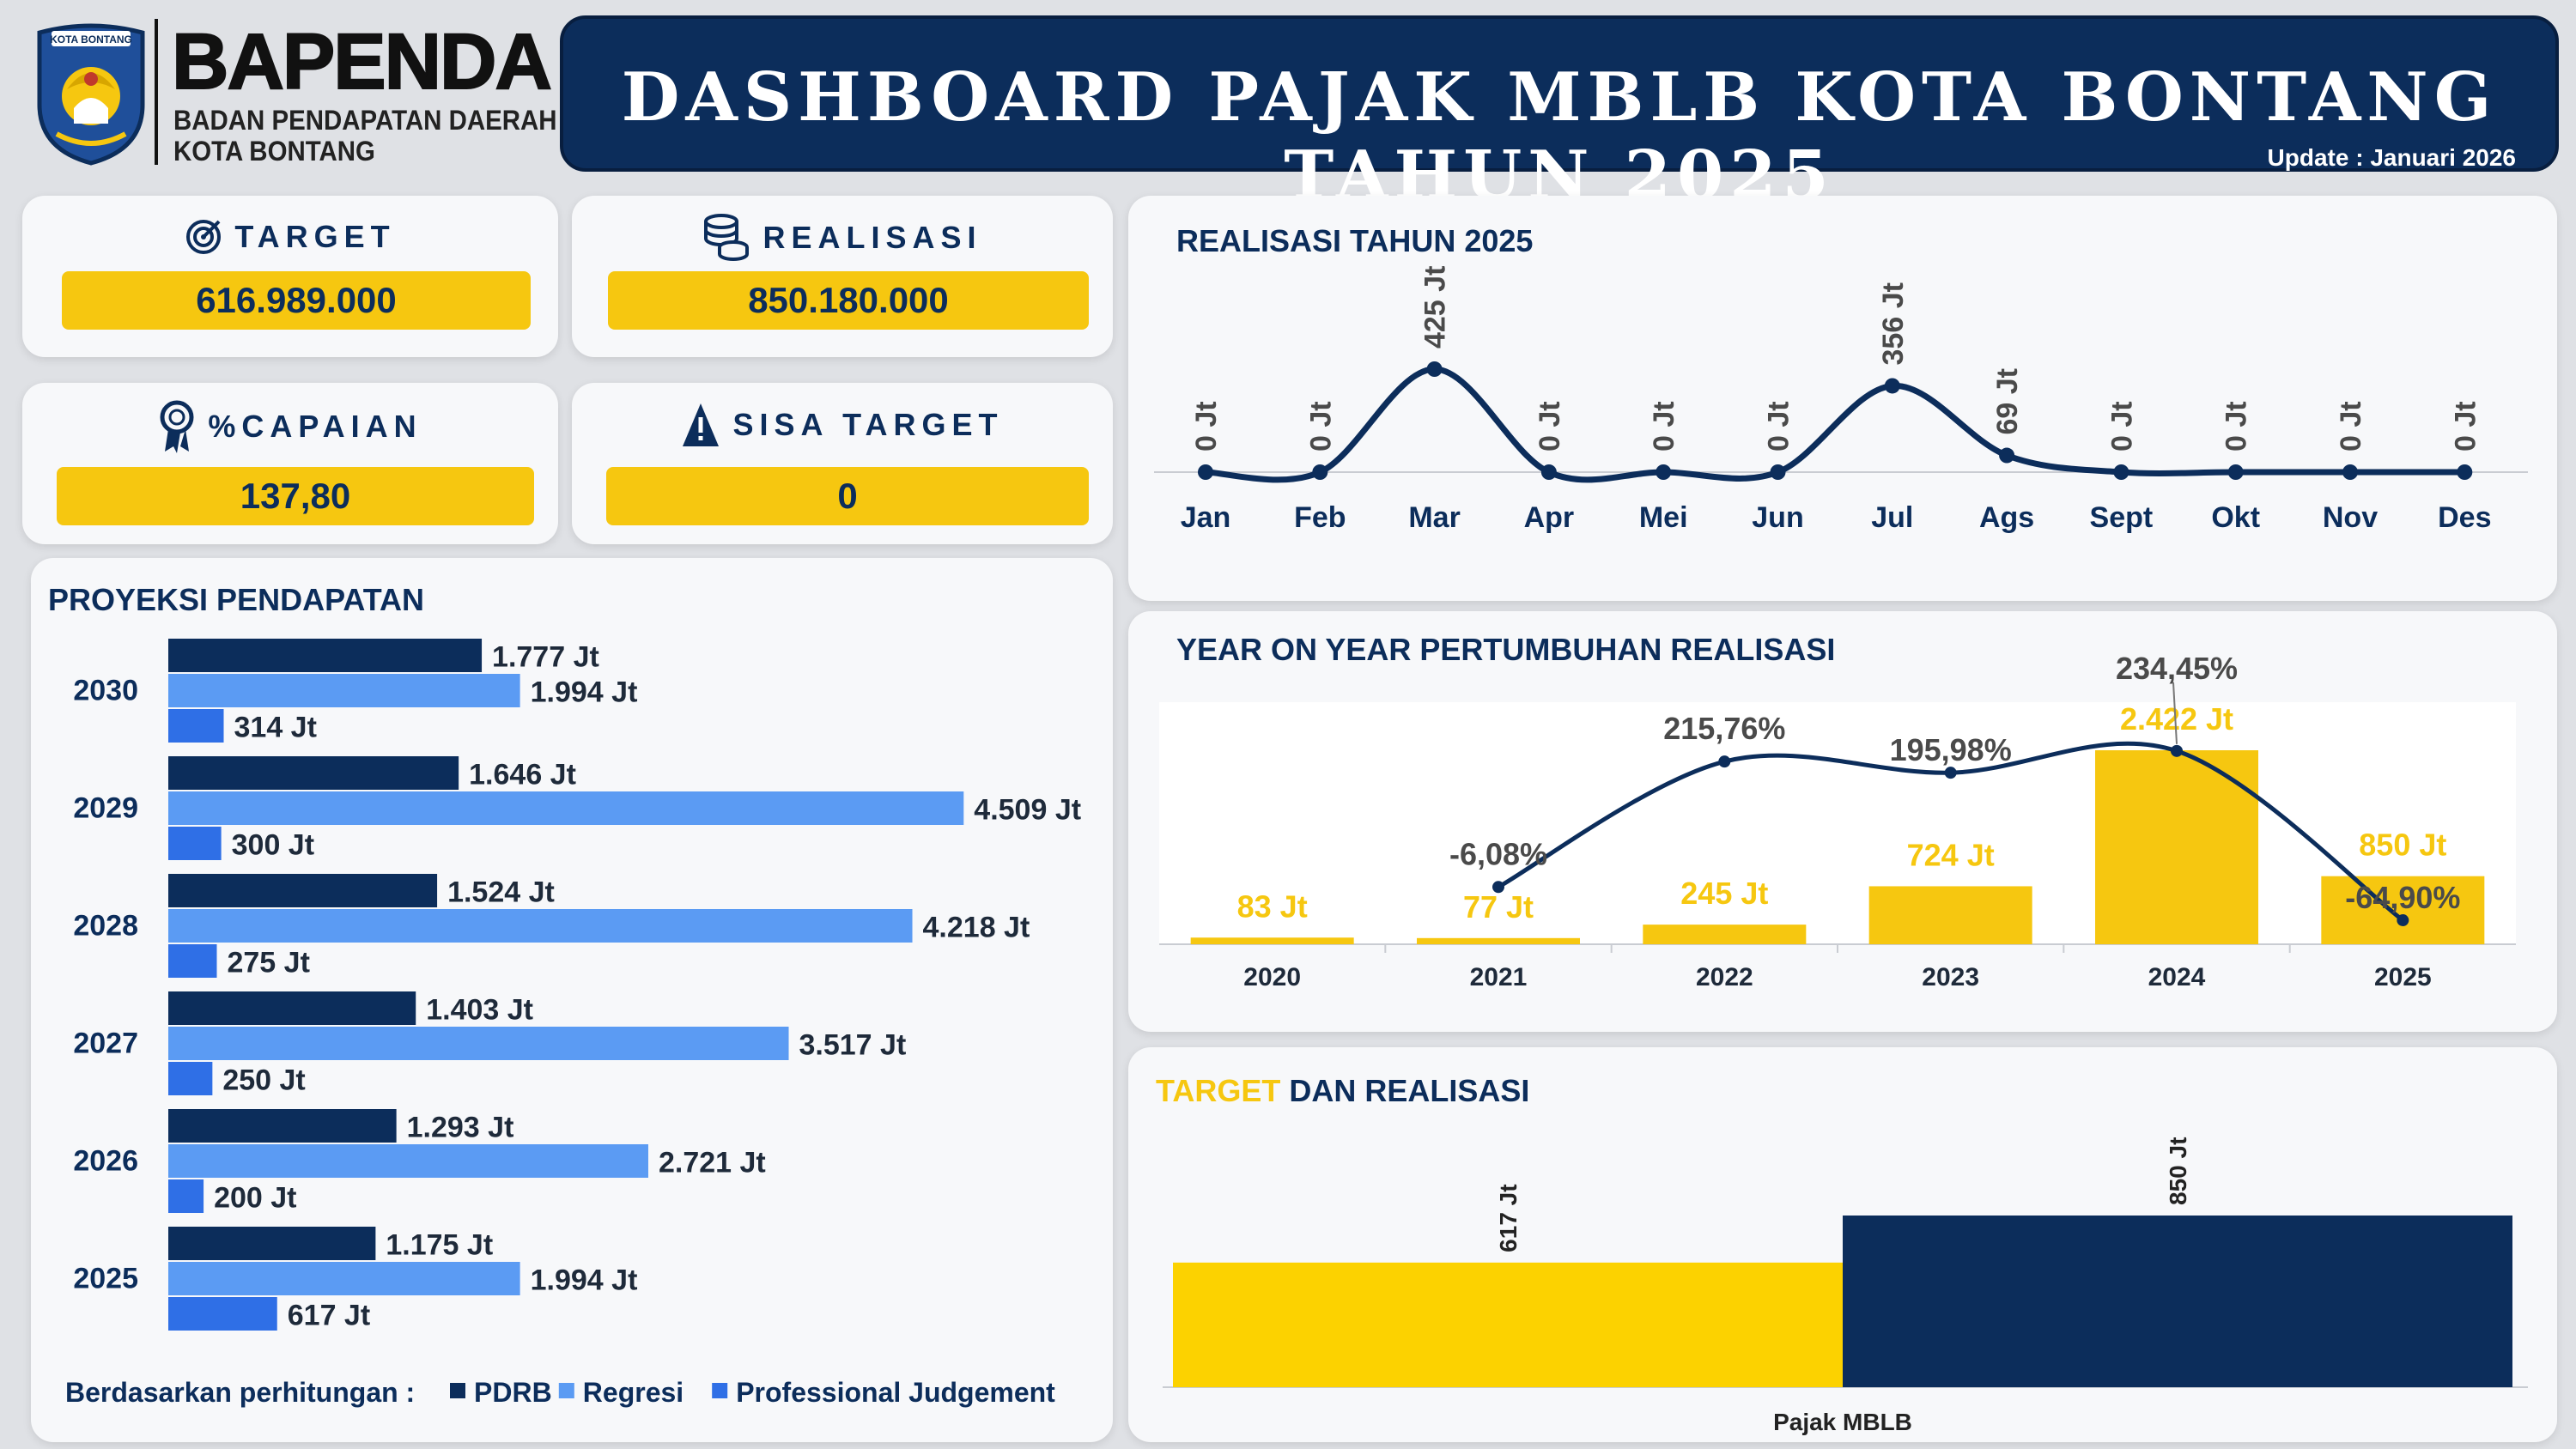 The image size is (2576, 1449). Describe the element at coordinates (1272, 977) in the screenshot. I see `yoy-x-tick: 2020` at that location.